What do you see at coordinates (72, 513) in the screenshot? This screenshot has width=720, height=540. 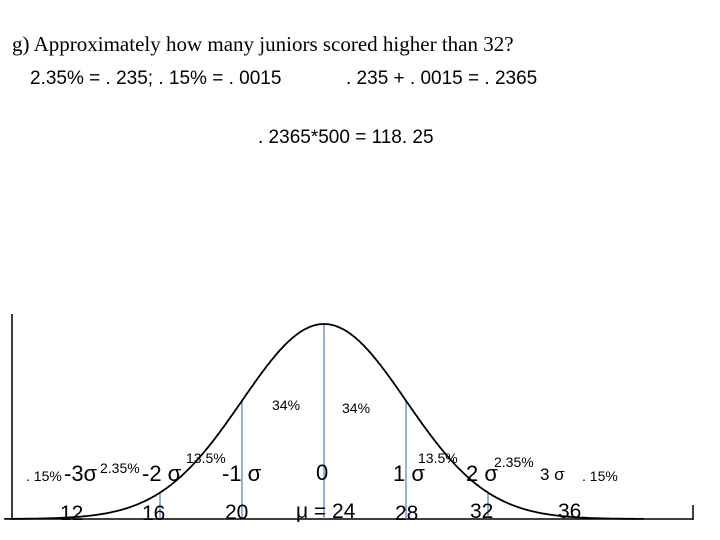 I see `score-12: 12` at bounding box center [72, 513].